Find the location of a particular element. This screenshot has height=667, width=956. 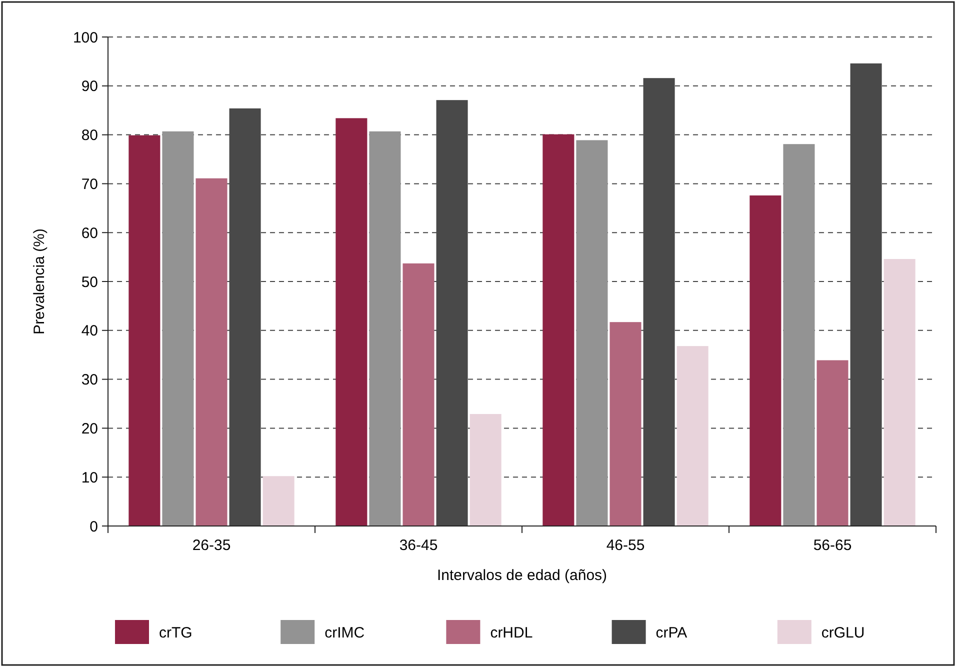

legend-label: crHDL is located at coordinates (511, 633).